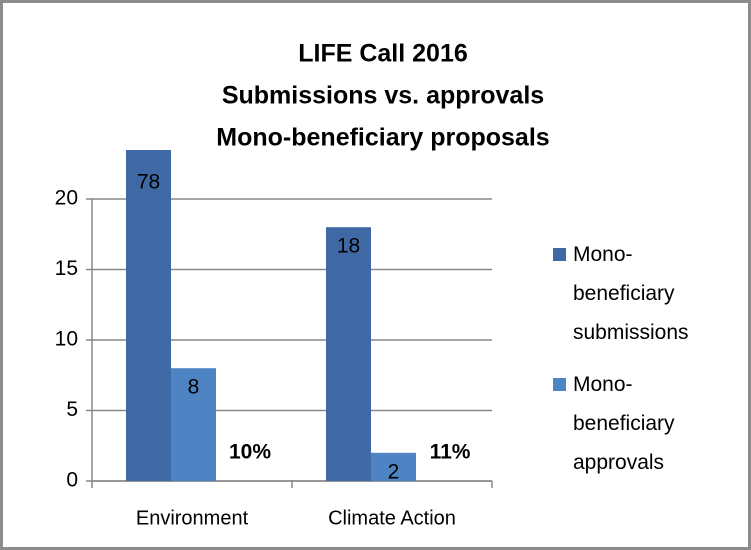  What do you see at coordinates (194, 387) in the screenshot?
I see `data-label: 8` at bounding box center [194, 387].